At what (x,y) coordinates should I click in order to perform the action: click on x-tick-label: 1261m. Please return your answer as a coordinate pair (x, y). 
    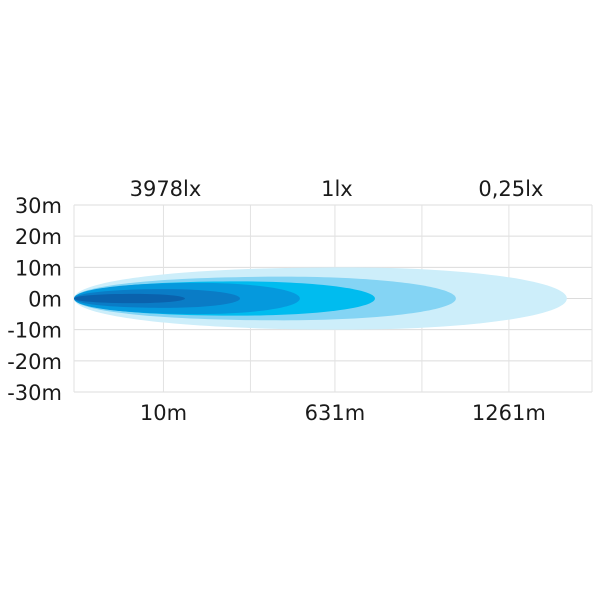
    Looking at the image, I should click on (509, 413).